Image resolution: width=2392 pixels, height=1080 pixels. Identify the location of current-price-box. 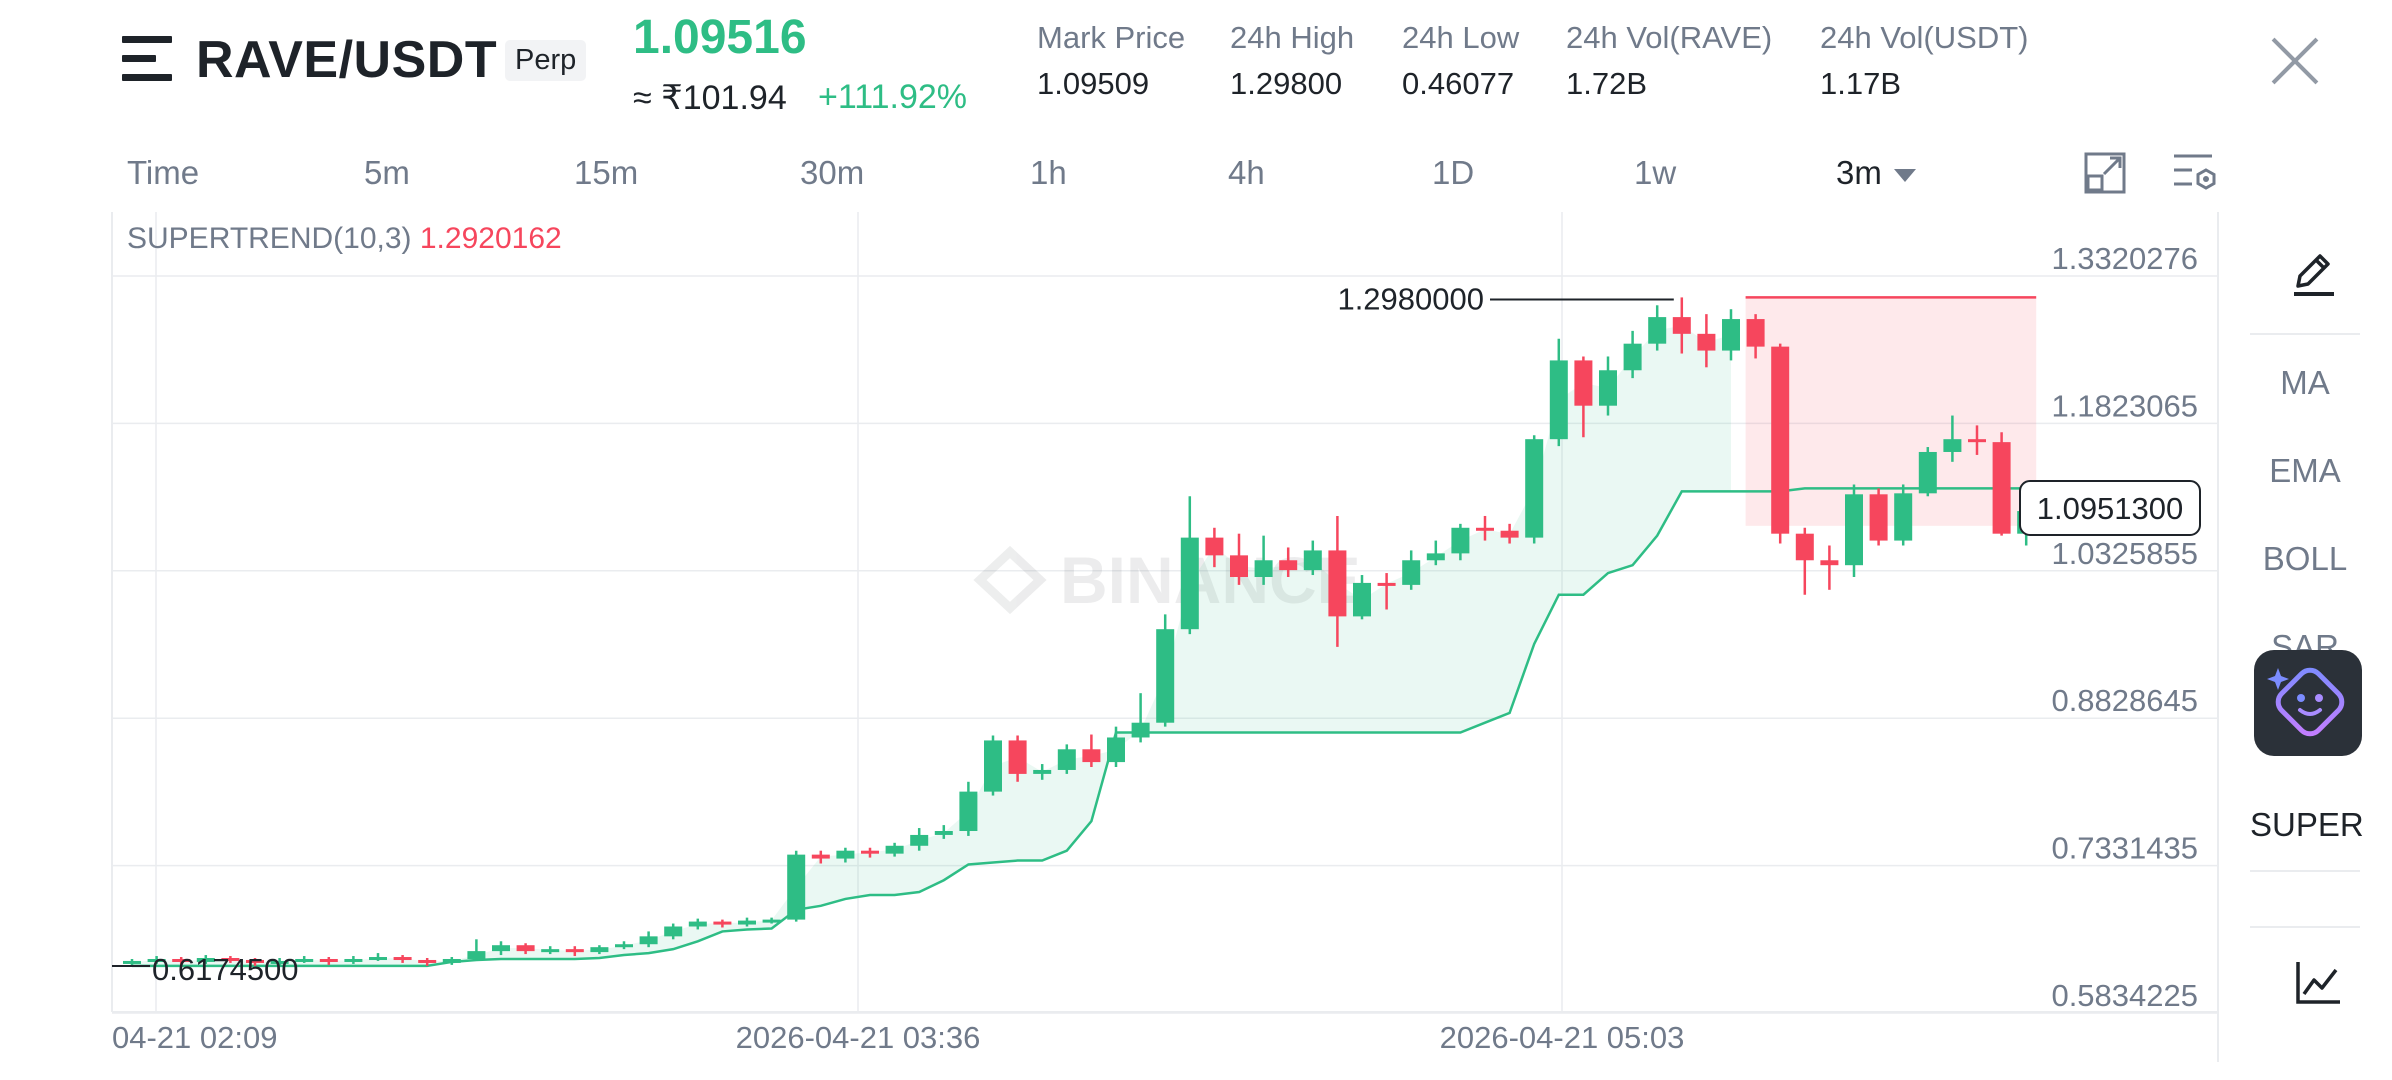
(2110, 508).